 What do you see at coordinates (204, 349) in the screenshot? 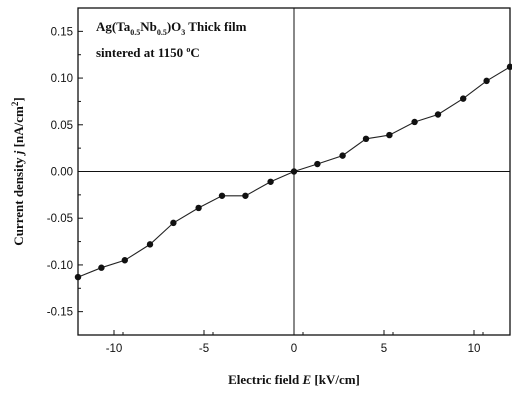
I see `x-tick-label: -5` at bounding box center [204, 349].